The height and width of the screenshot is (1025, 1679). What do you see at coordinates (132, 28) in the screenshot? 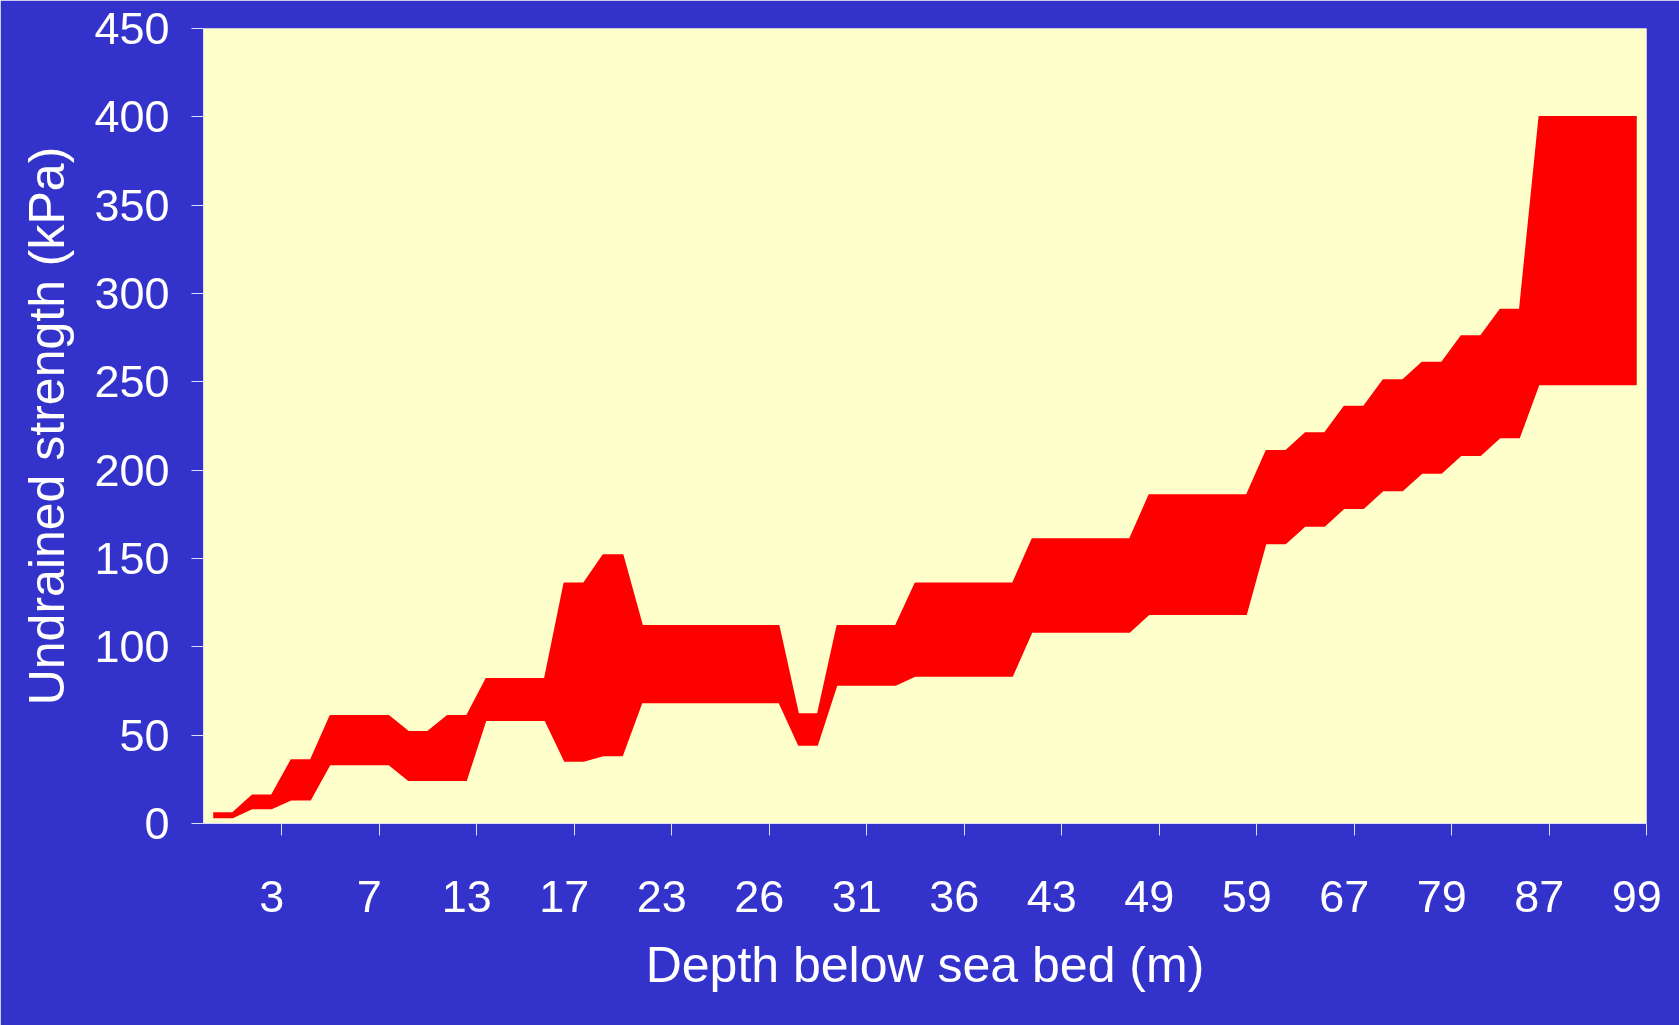
I see `y-tick-label: 450` at bounding box center [132, 28].